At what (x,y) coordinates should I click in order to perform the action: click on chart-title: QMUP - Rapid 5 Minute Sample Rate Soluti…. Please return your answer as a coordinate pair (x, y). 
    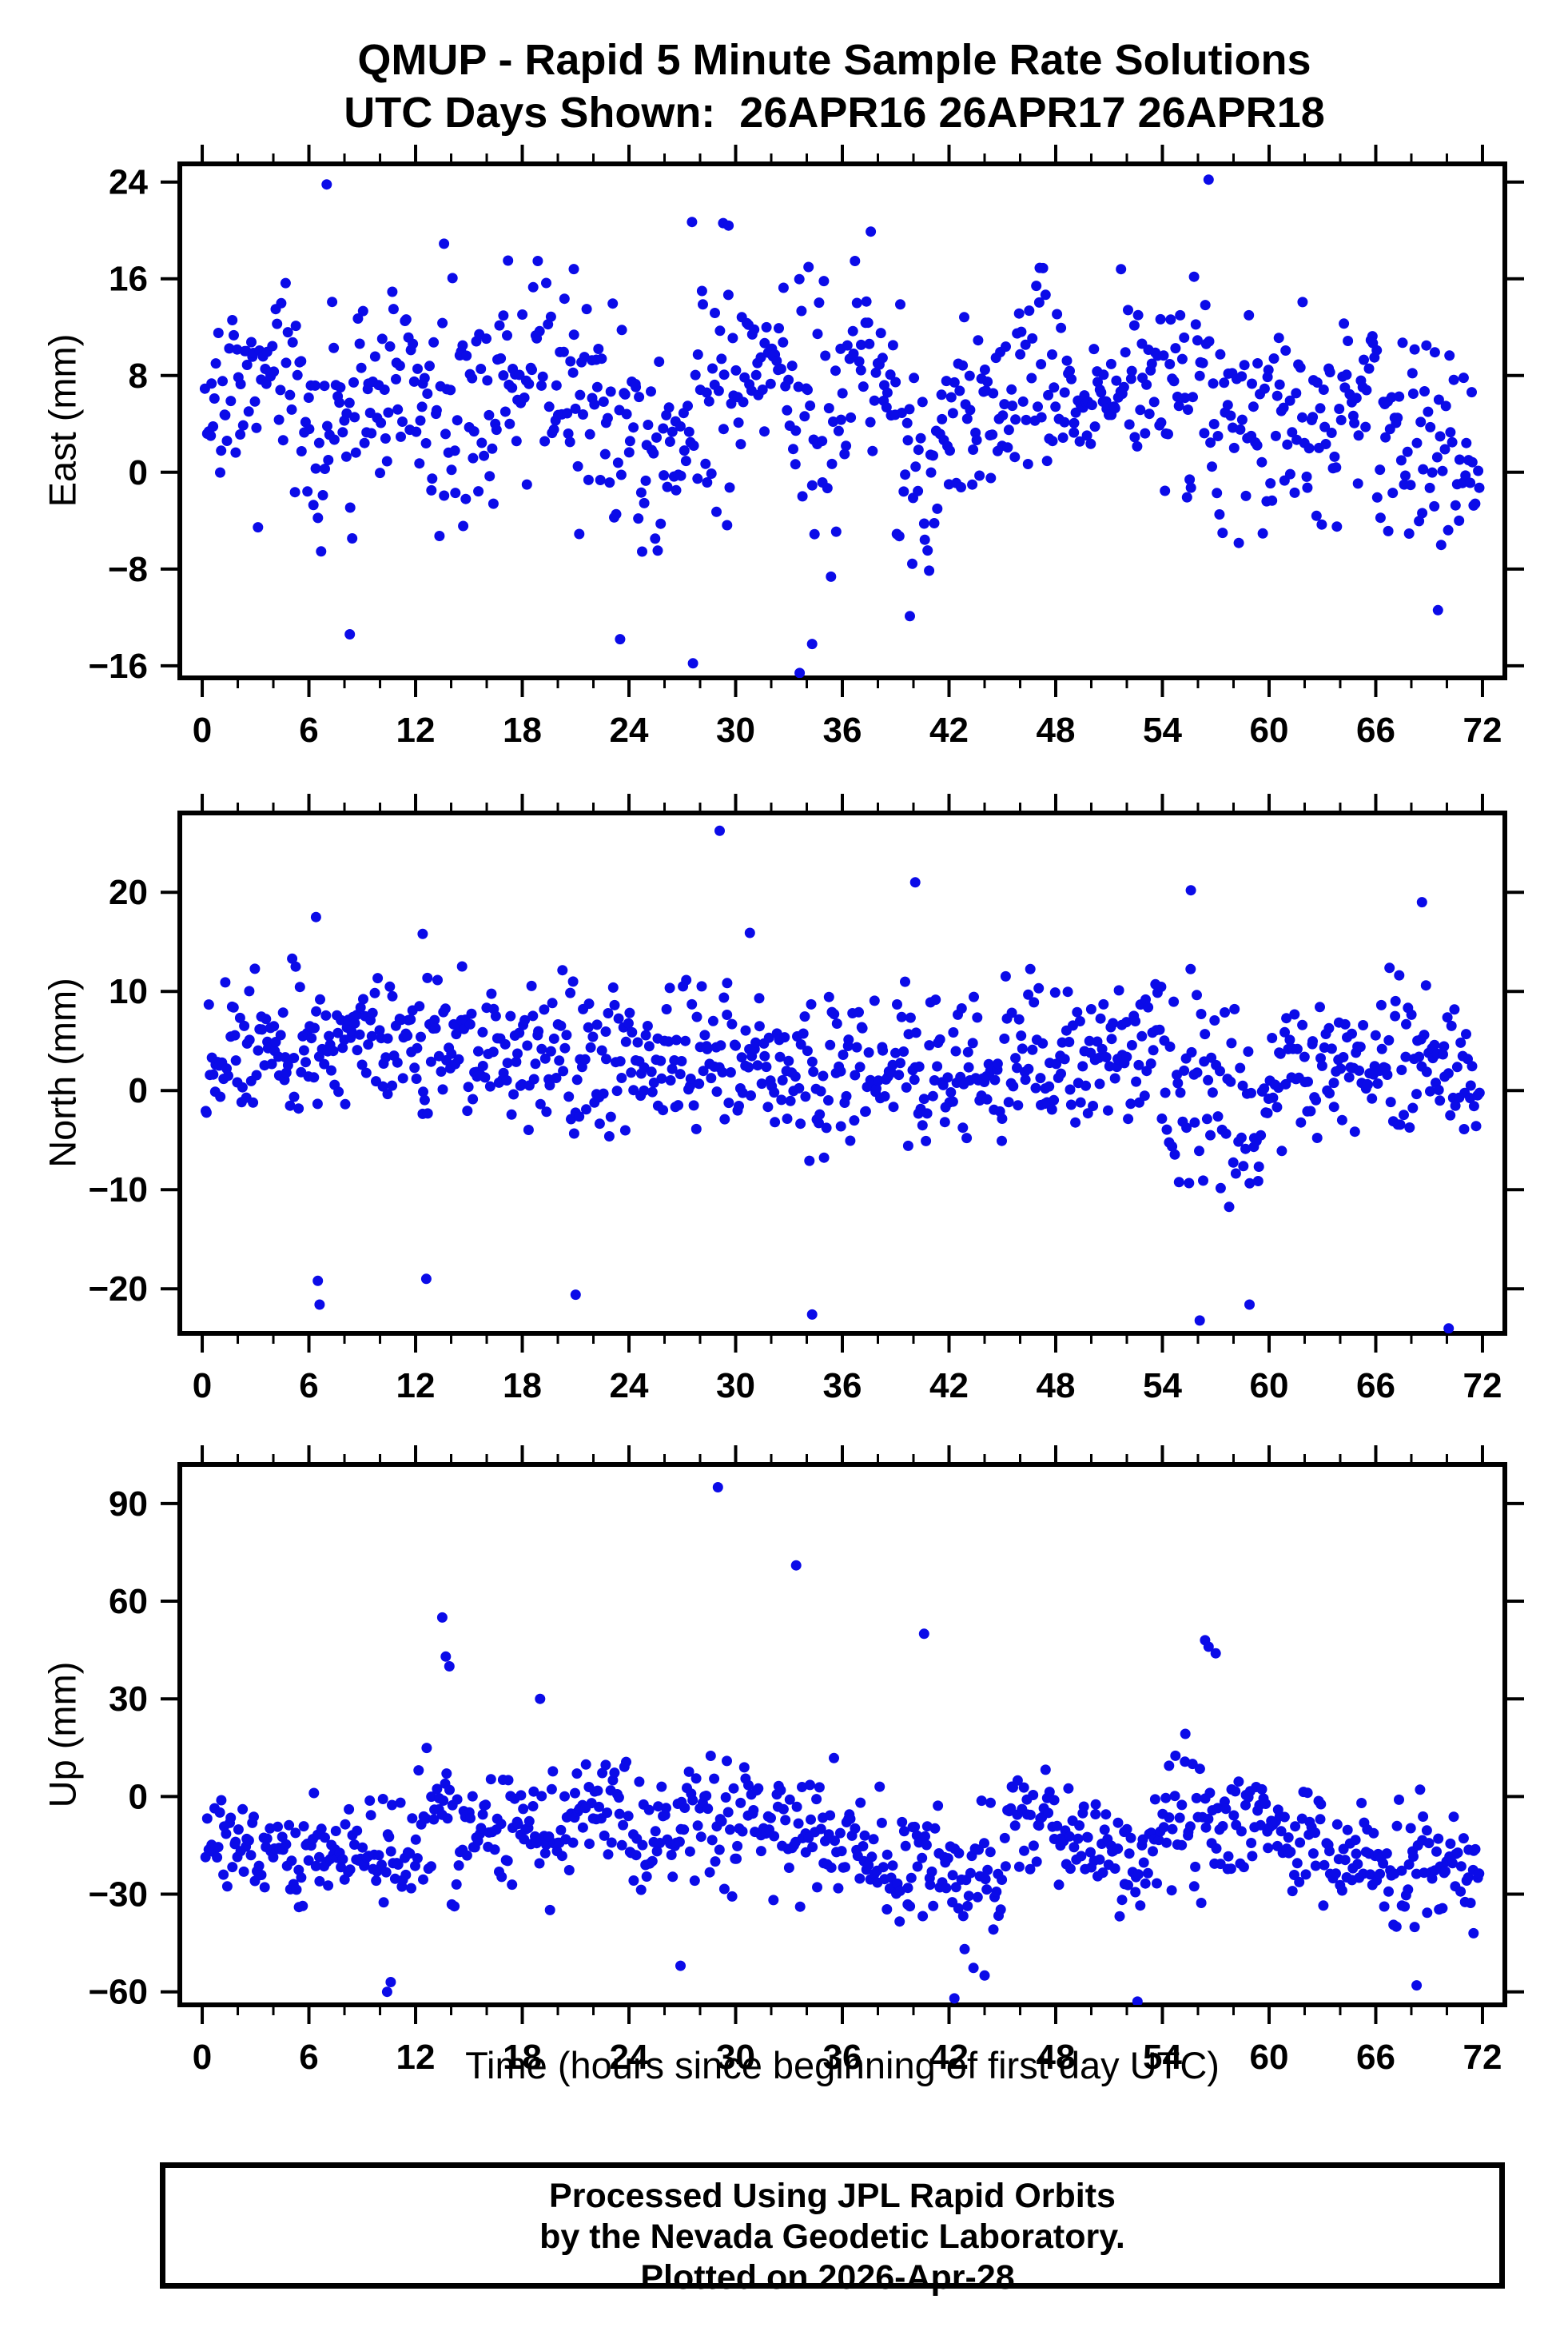
    Looking at the image, I should click on (834, 60).